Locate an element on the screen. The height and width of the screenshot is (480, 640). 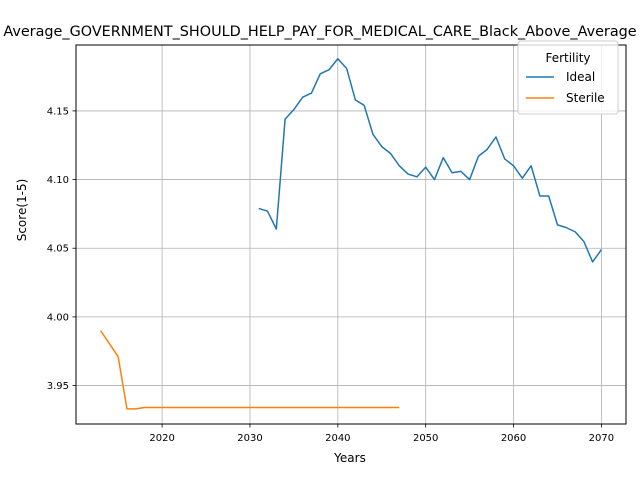
x-tick-label: 2050 is located at coordinates (425, 438).